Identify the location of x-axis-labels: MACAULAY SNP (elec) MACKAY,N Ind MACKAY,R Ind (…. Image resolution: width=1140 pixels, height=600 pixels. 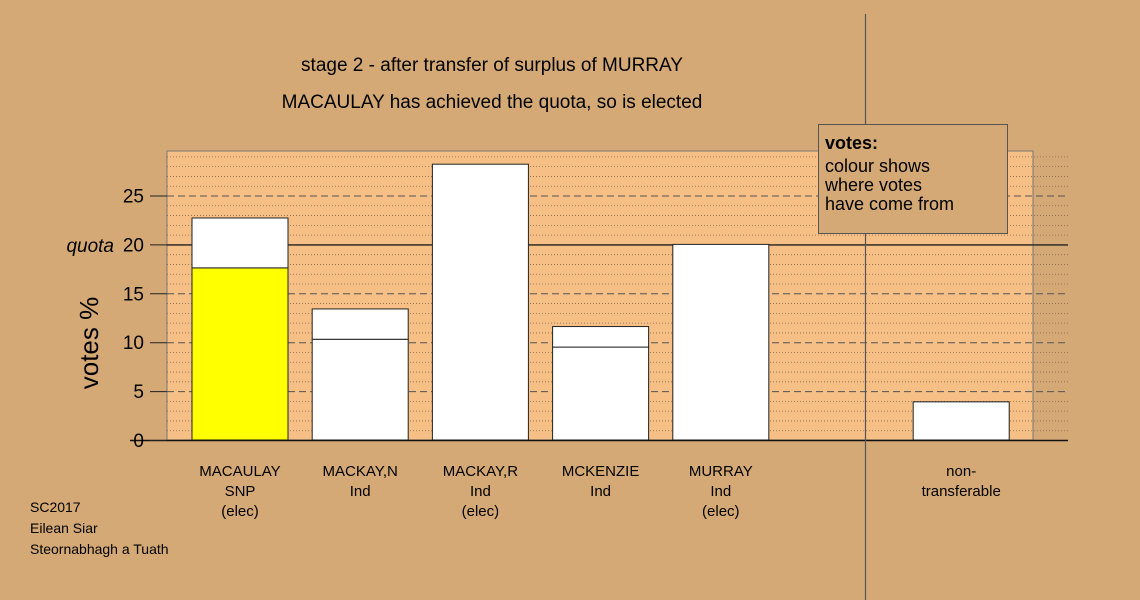
(600, 491).